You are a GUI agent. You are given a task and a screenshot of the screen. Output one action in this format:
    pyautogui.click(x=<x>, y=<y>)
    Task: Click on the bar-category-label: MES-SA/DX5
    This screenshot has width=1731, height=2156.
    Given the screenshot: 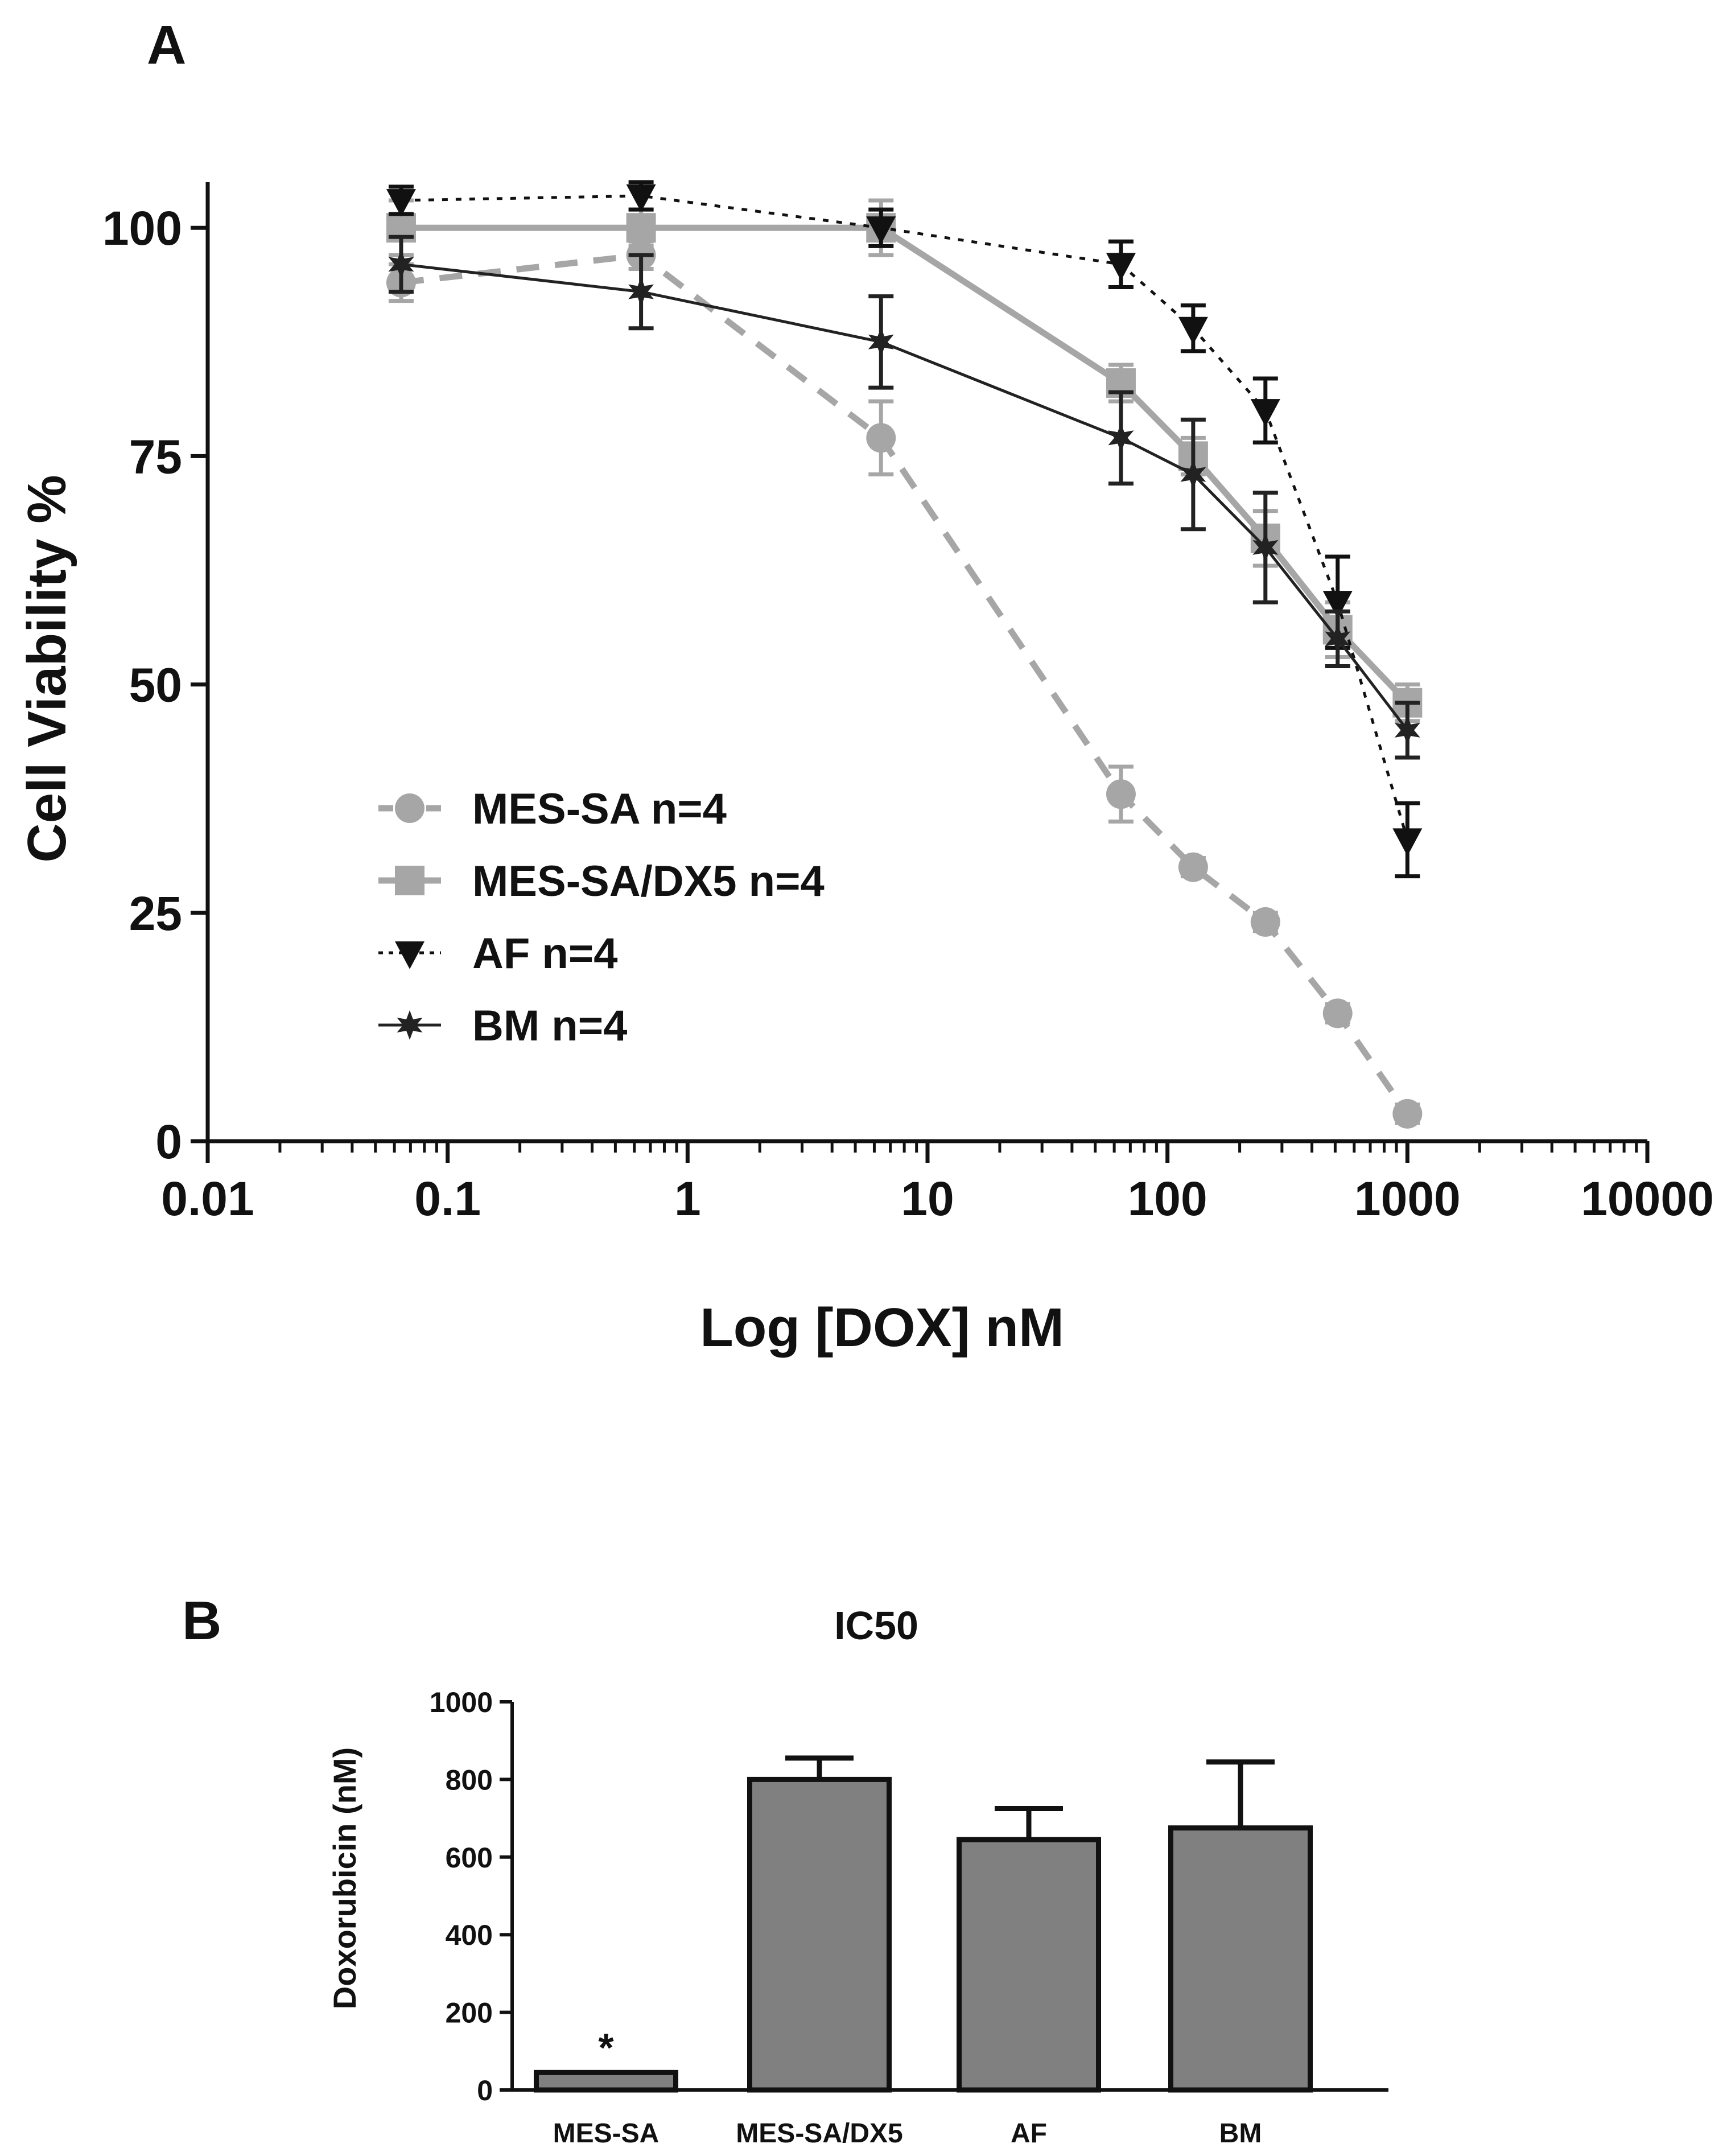 What is the action you would take?
    pyautogui.click(x=819, y=2133)
    